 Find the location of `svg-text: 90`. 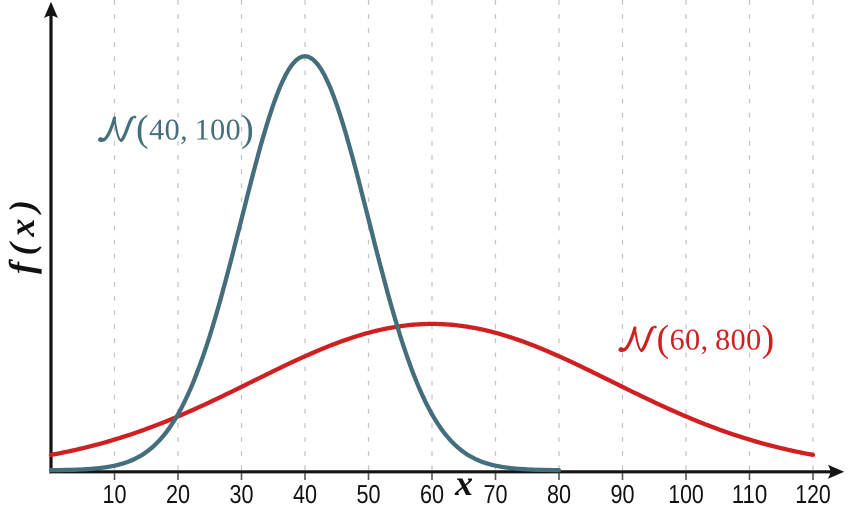

svg-text: 90 is located at coordinates (623, 494).